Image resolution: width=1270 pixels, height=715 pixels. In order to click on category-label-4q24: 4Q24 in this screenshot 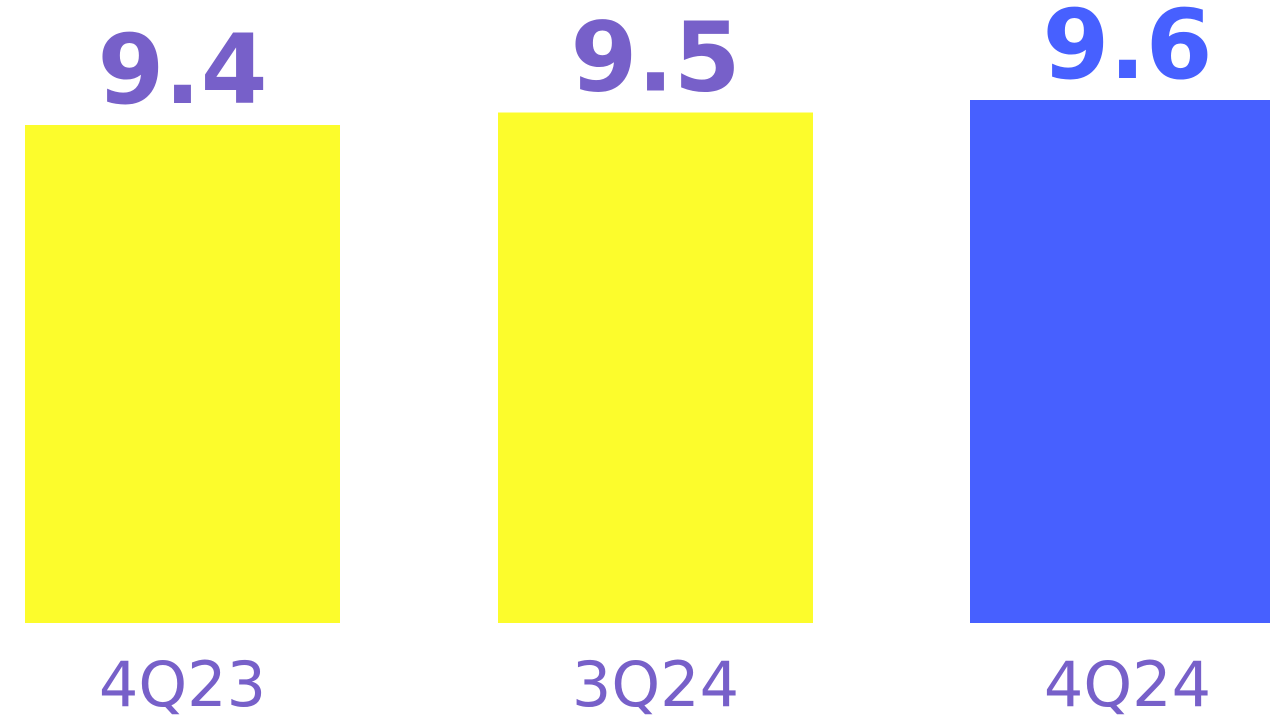, I will do `click(1127, 681)`.